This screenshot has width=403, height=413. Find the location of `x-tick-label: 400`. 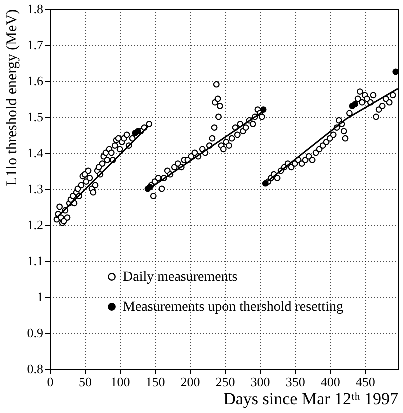

x-tick-label: 400 is located at coordinates (330, 382).